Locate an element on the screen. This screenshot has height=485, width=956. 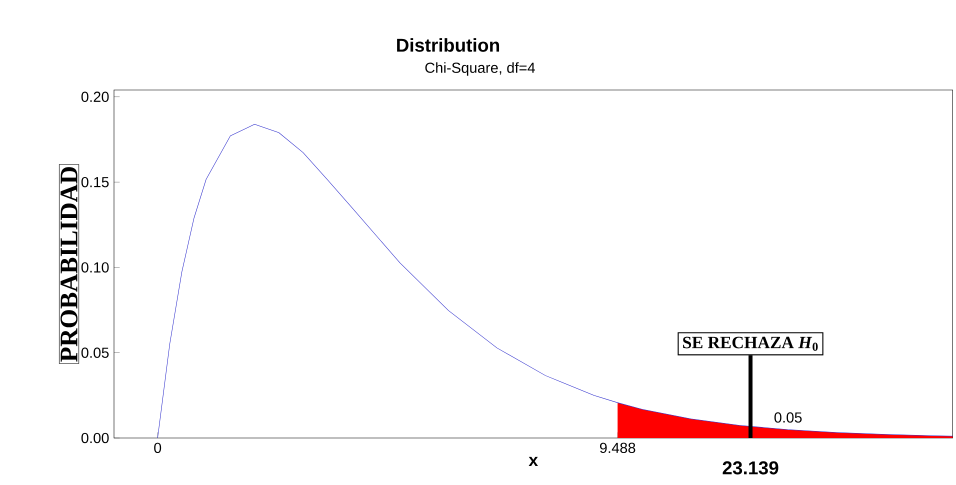
x-tick-label: 0 is located at coordinates (158, 448).